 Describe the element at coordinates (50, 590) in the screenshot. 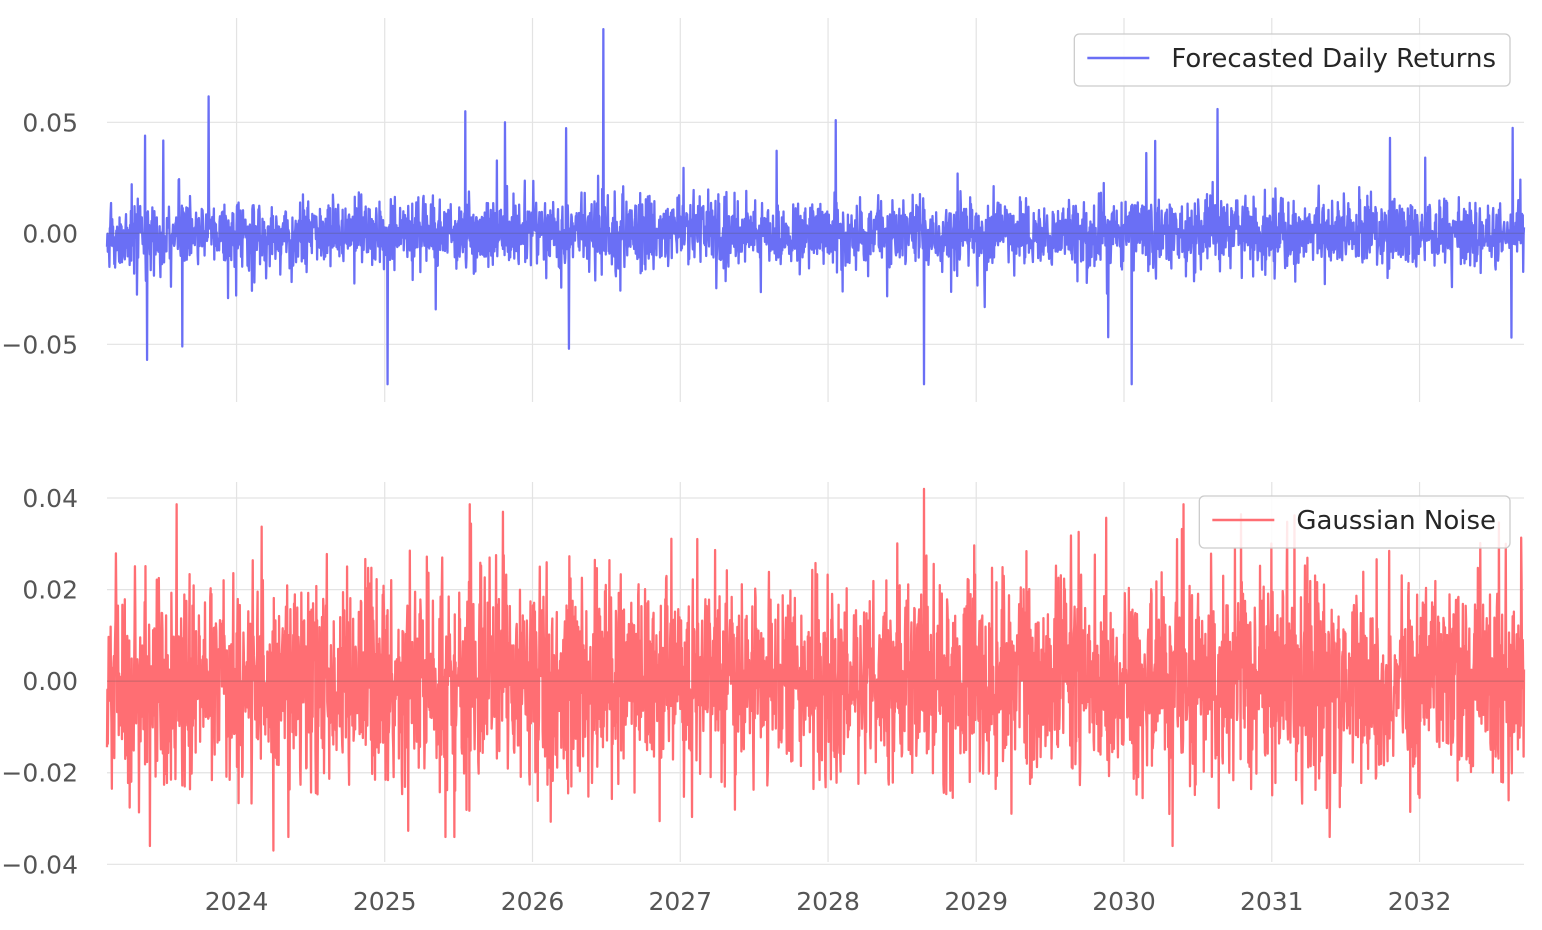

I see `y-tick-label: 0.02` at that location.